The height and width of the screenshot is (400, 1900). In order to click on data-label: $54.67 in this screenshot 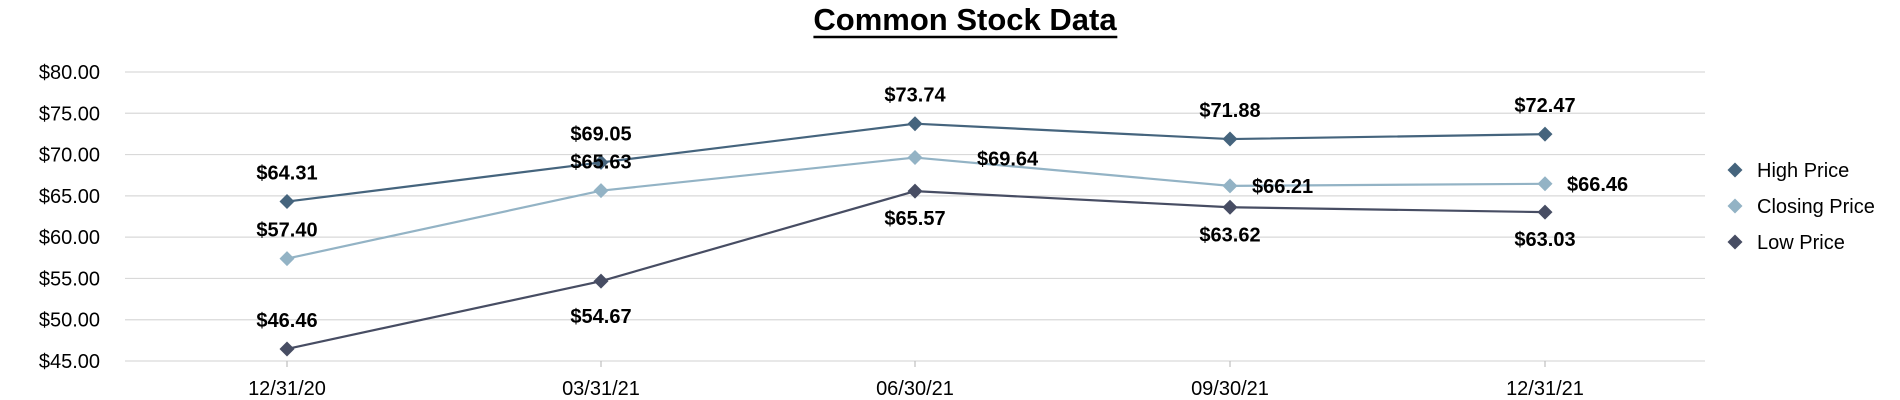, I will do `click(600, 317)`.